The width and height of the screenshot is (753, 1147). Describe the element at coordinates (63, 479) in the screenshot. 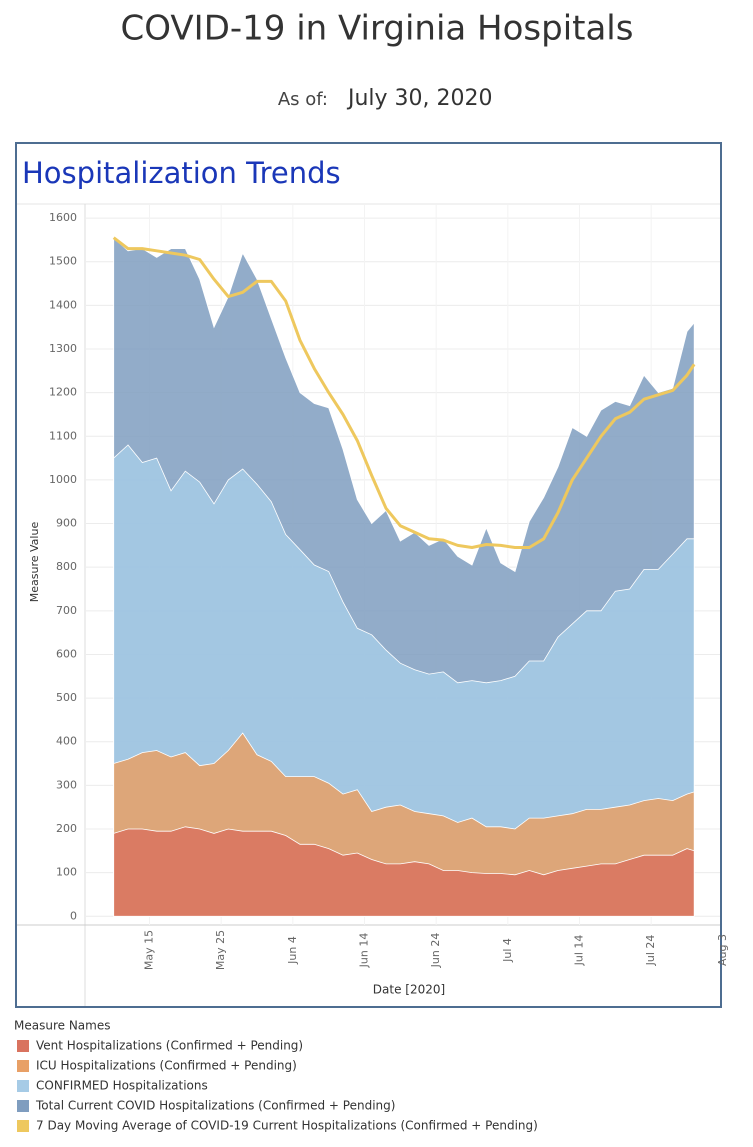

I see `y-tick-label: 1000` at that location.